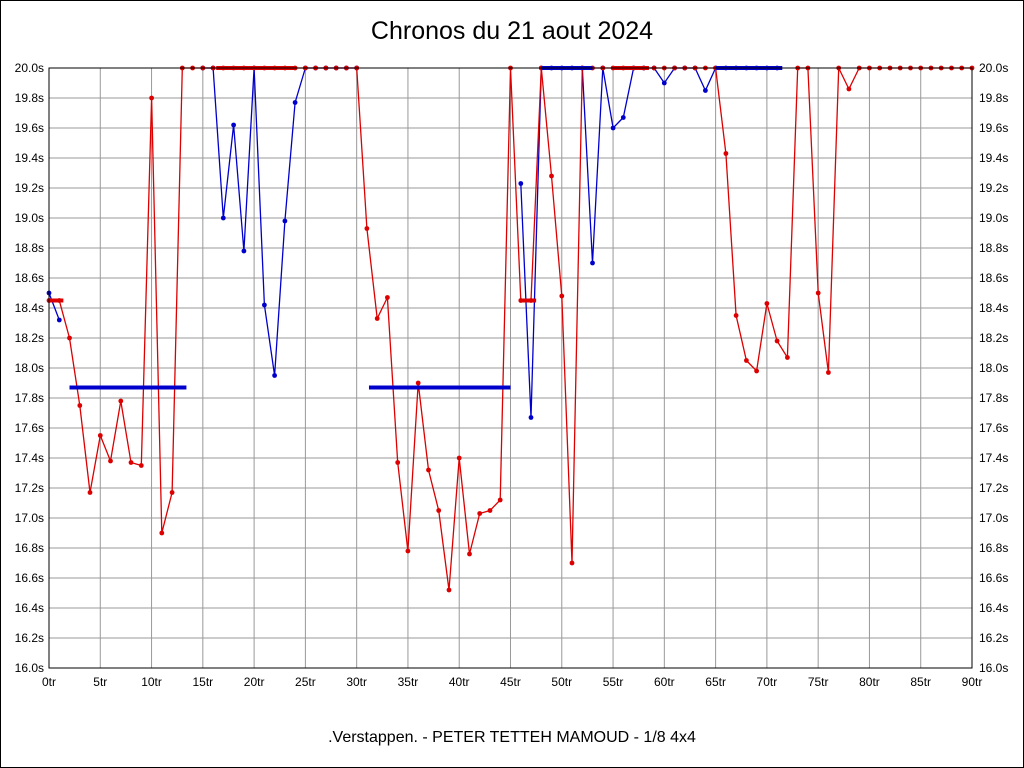 The width and height of the screenshot is (1024, 768). I want to click on y-axis-tick-label-left: 18.8s, so click(29, 248).